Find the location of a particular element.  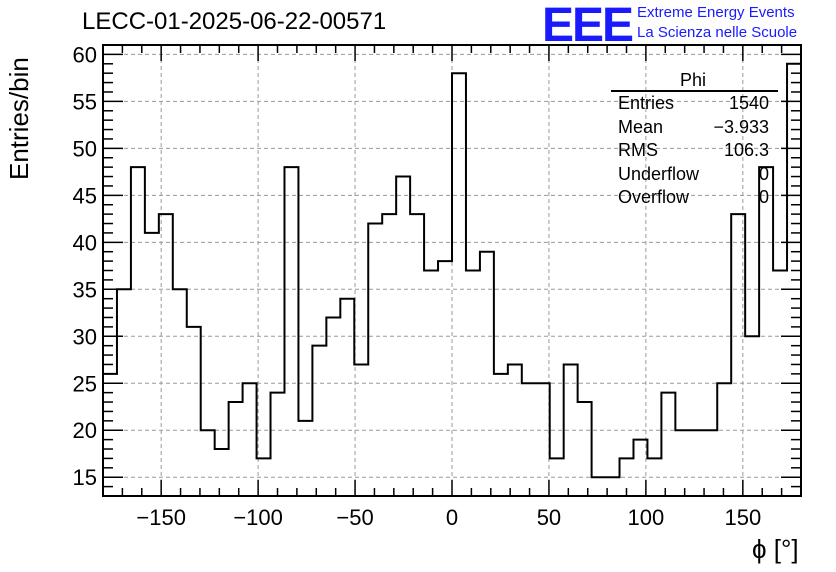

y-tick-label: 45 is located at coordinates (85, 195).